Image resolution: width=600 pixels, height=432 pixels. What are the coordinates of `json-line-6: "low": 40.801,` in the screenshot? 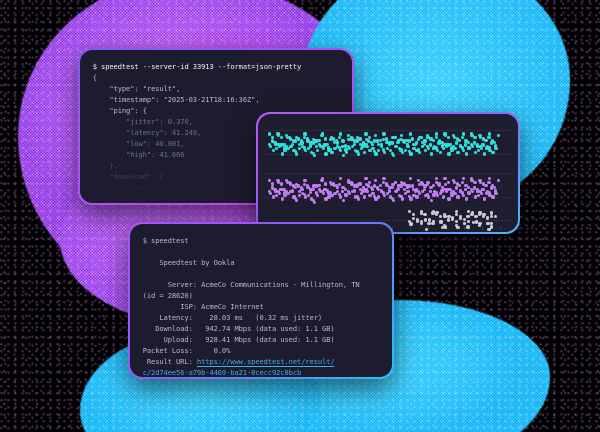 It's located at (138, 144).